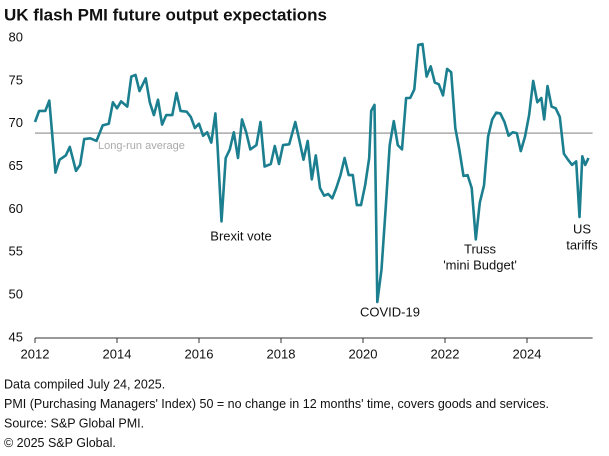 The image size is (609, 456). What do you see at coordinates (16, 251) in the screenshot?
I see `y-tick-label: 55` at bounding box center [16, 251].